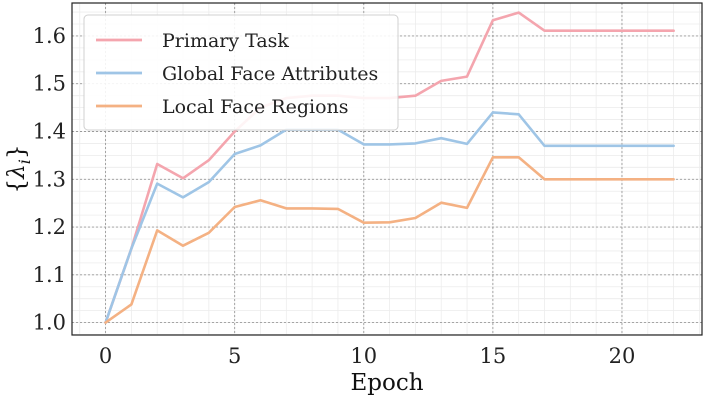 This screenshot has width=706, height=402. Describe the element at coordinates (49, 132) in the screenshot. I see `y-tick-label: 1.4` at that location.